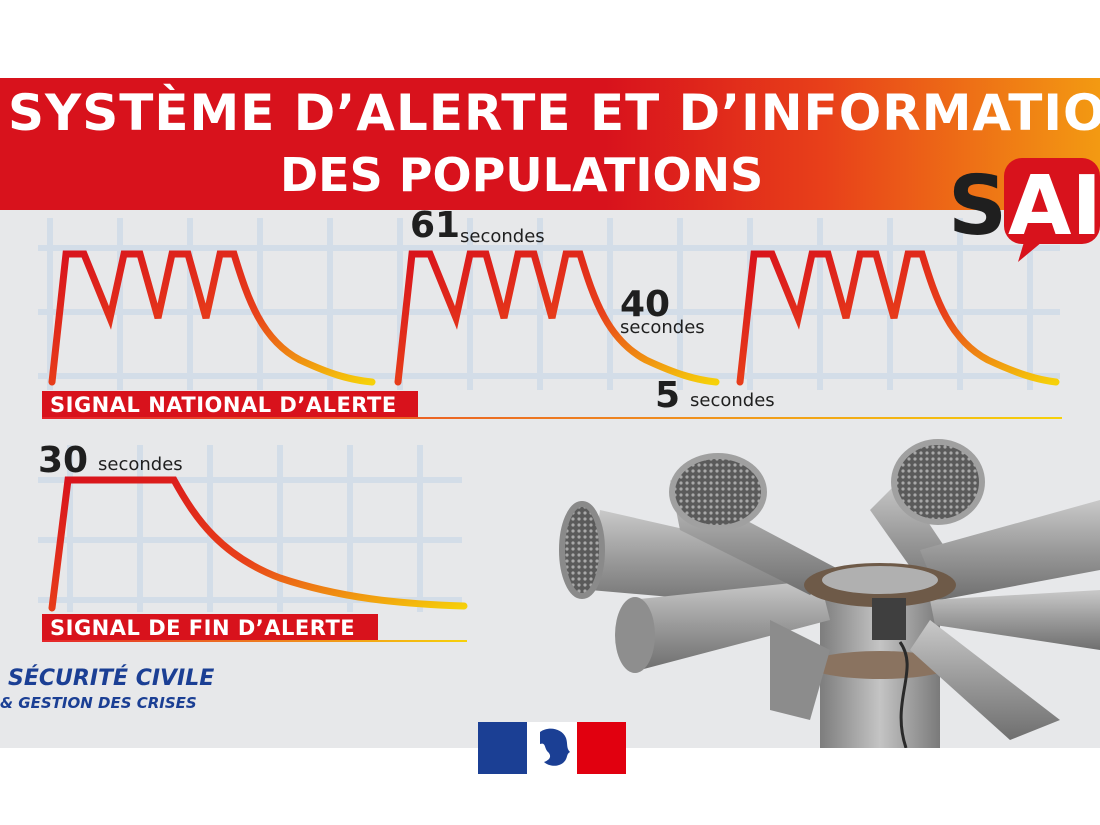 This screenshot has width=1100, height=825. I want to click on saip-bubble-tail, so click(1030, 252).